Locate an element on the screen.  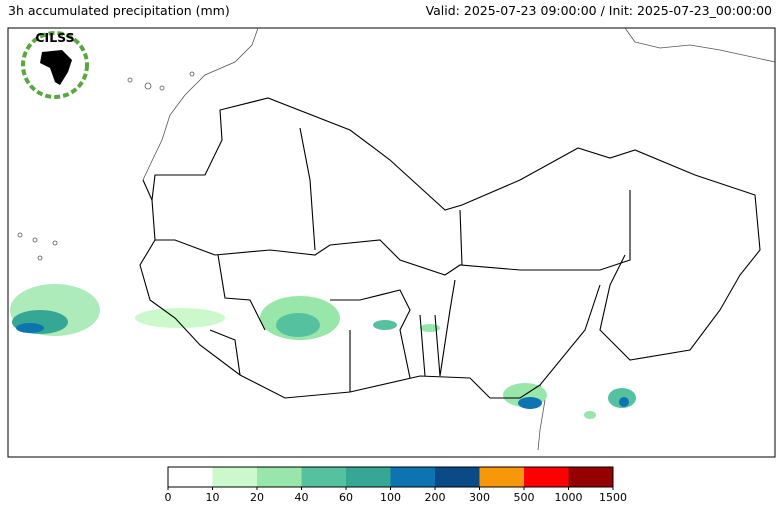
colorbar-tick-label: 100 is located at coordinates (390, 497).